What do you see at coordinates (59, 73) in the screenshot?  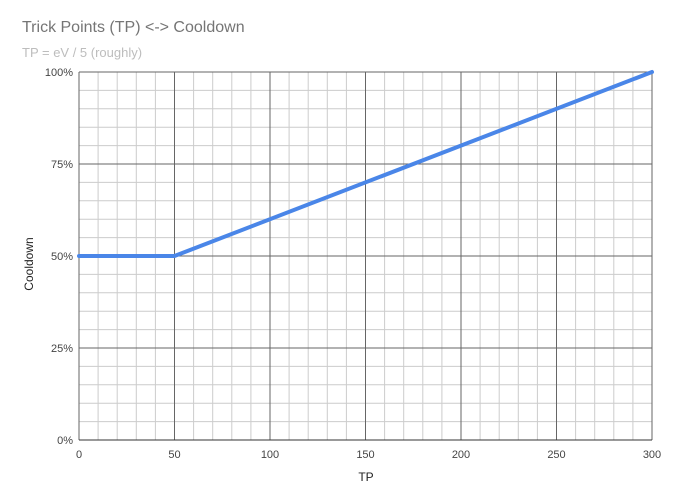 I see `y-tick-label: 100%` at bounding box center [59, 73].